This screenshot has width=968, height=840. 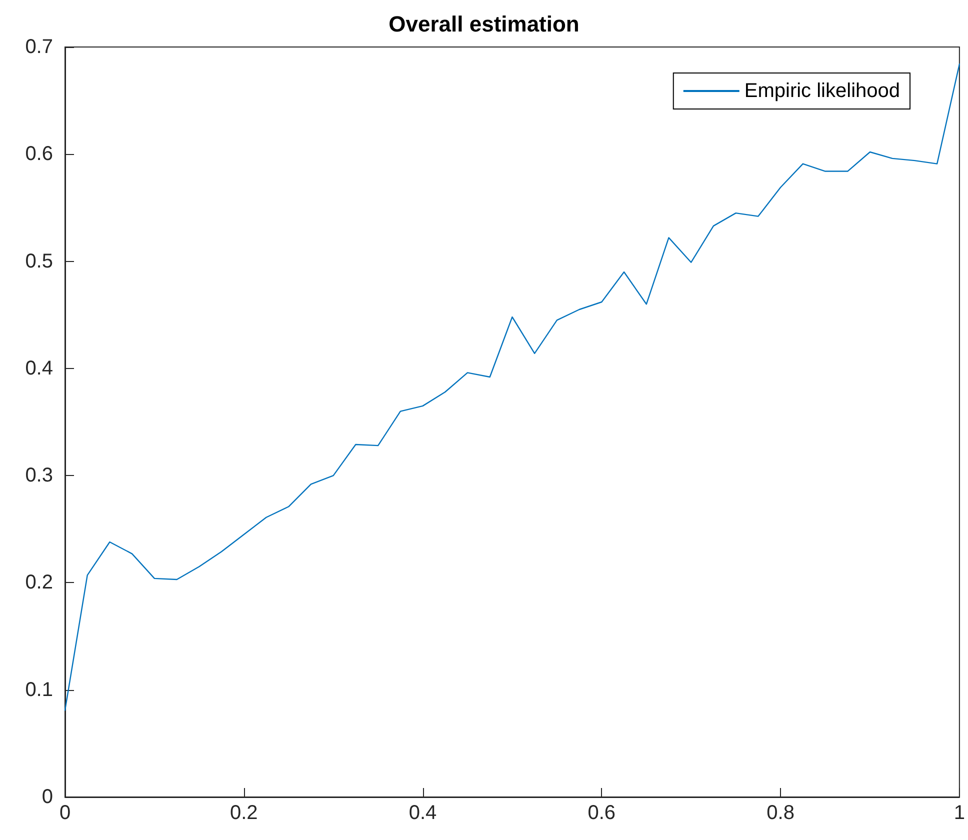 I want to click on y-tick-label: 0.1, so click(x=39, y=689).